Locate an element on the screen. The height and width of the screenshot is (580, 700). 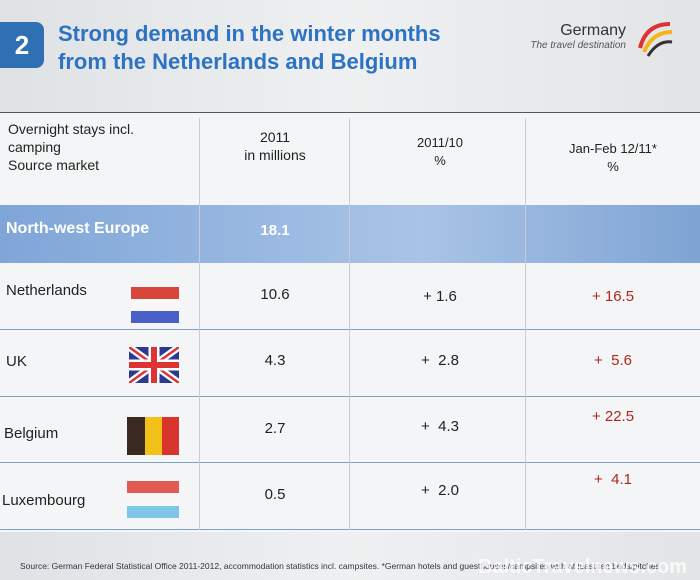
column-header: Jan-Feb 12/11* % is located at coordinates (613, 158).